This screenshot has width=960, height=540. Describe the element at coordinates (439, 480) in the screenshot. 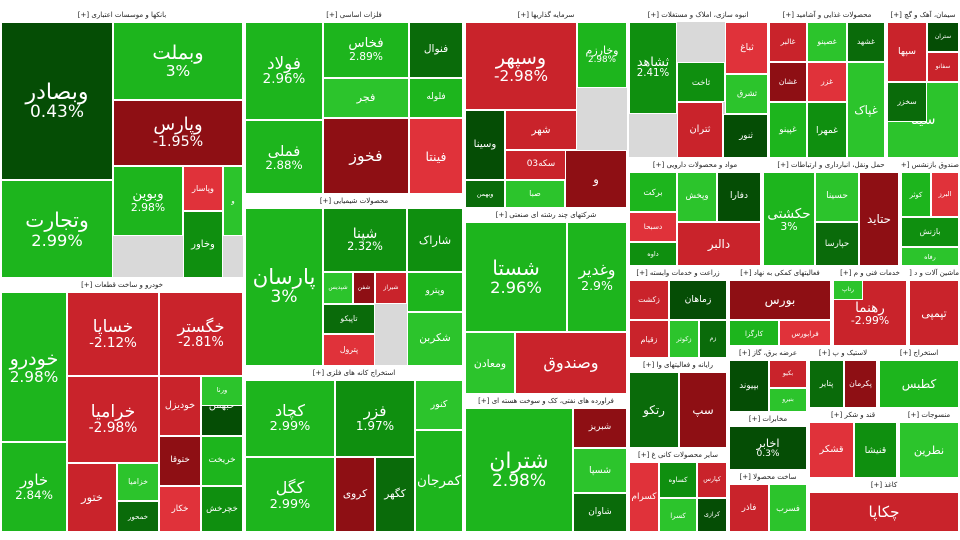

I see `tile-mining-6: کمرجان` at that location.